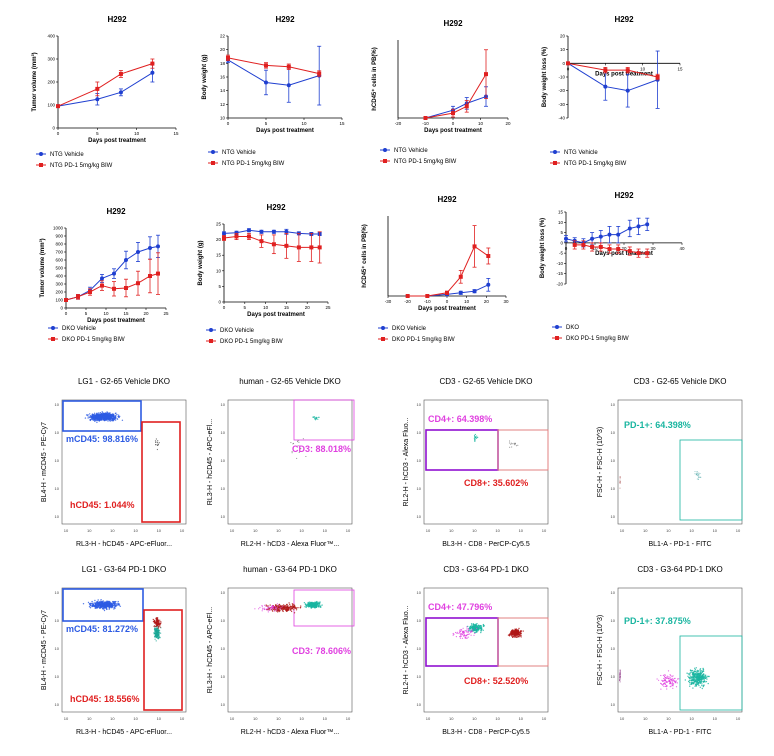 The height and width of the screenshot is (756, 774). I want to click on y-axis-label: Body weight (g), so click(201, 263).